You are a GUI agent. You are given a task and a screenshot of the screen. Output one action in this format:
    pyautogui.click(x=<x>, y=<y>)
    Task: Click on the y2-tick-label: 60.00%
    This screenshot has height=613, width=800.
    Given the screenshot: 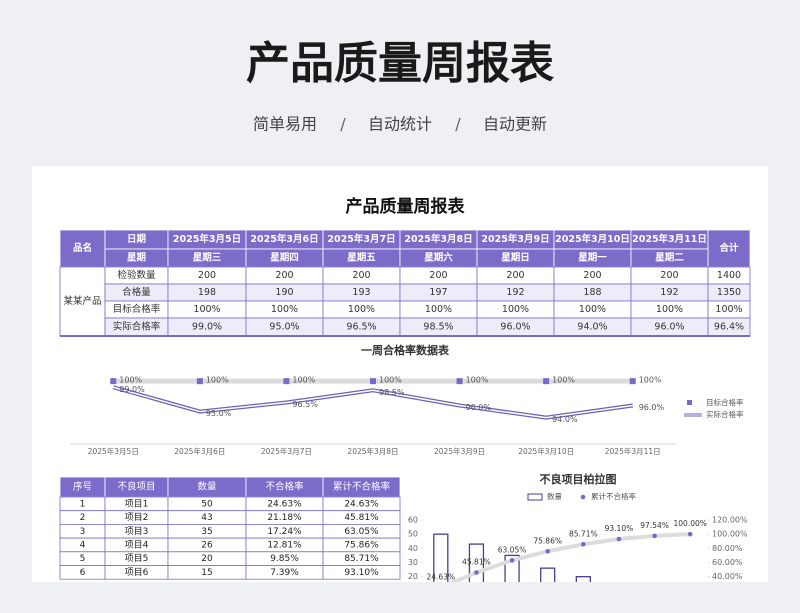 What is the action you would take?
    pyautogui.click(x=727, y=562)
    